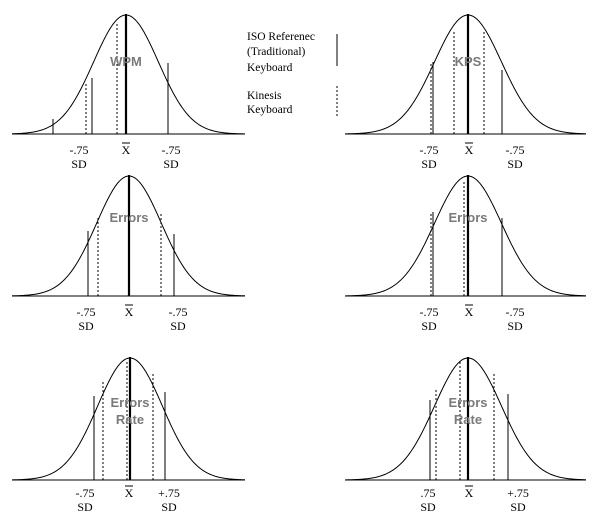 This screenshot has height=523, width=598. What do you see at coordinates (428, 493) in the screenshot?
I see `sd-value-label: .75` at bounding box center [428, 493].